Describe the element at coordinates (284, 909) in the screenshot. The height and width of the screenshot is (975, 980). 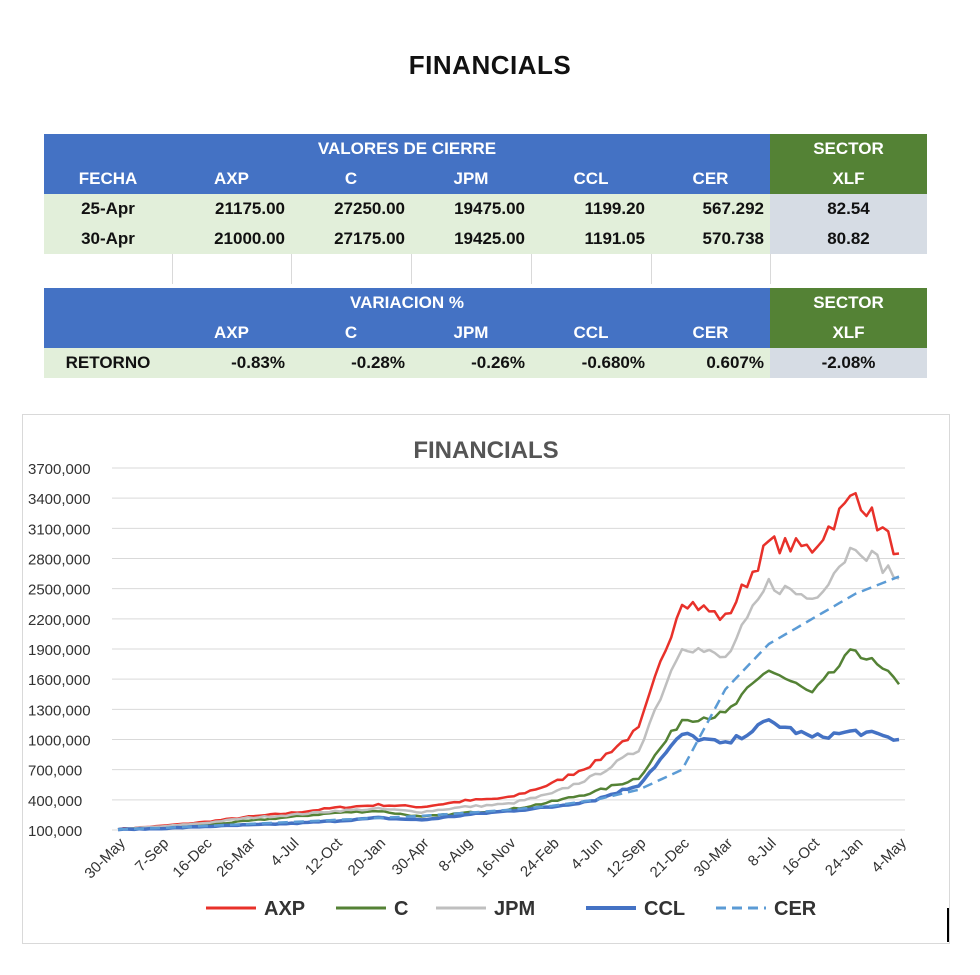
I see `legend-label-axp: AXP` at that location.